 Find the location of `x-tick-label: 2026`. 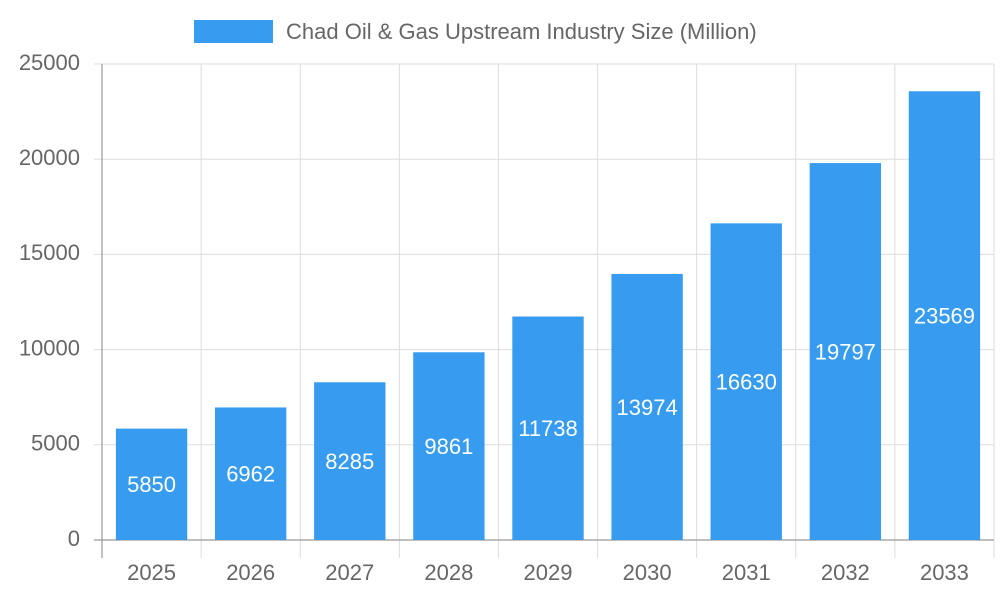

x-tick-label: 2026 is located at coordinates (250, 572).